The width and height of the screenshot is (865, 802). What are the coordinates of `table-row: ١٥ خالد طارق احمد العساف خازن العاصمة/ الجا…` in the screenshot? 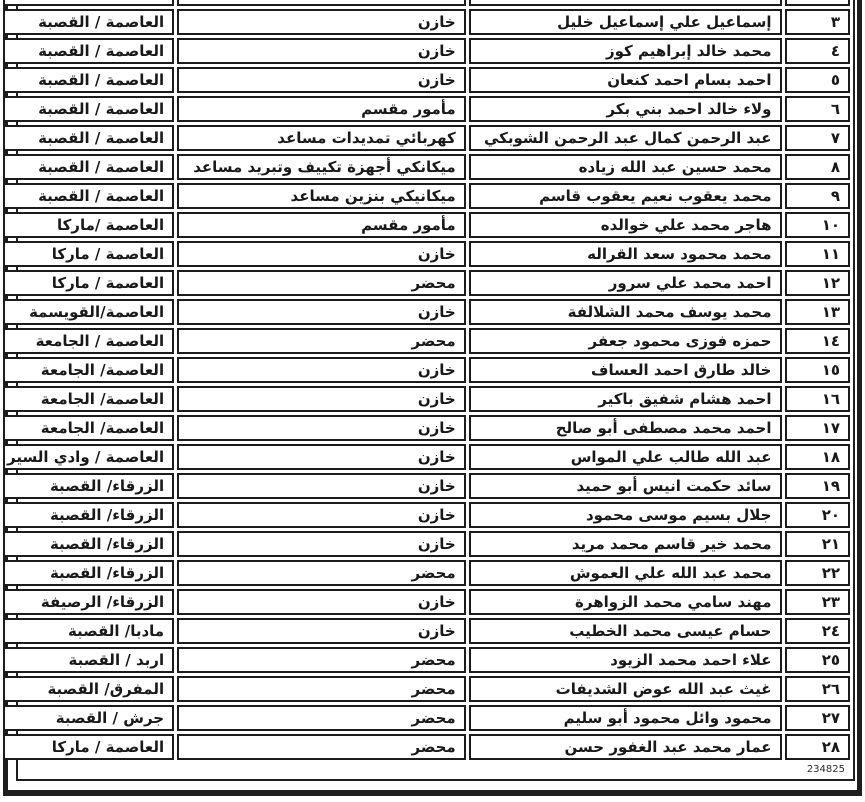 It's located at (426, 370).